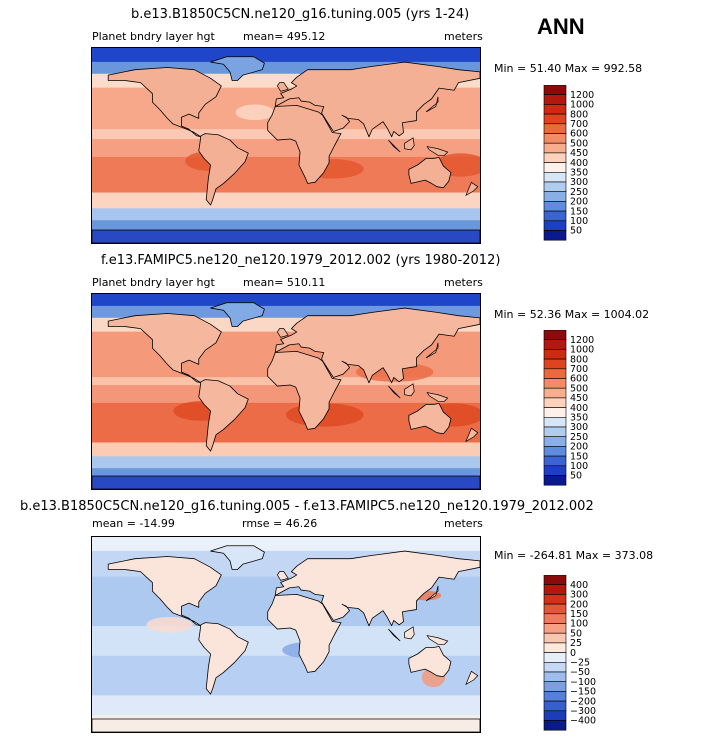 The height and width of the screenshot is (741, 707). What do you see at coordinates (574, 555) in the screenshot?
I see `panel-3-minmax: Min = -264.81 Max = 373.08` at bounding box center [574, 555].